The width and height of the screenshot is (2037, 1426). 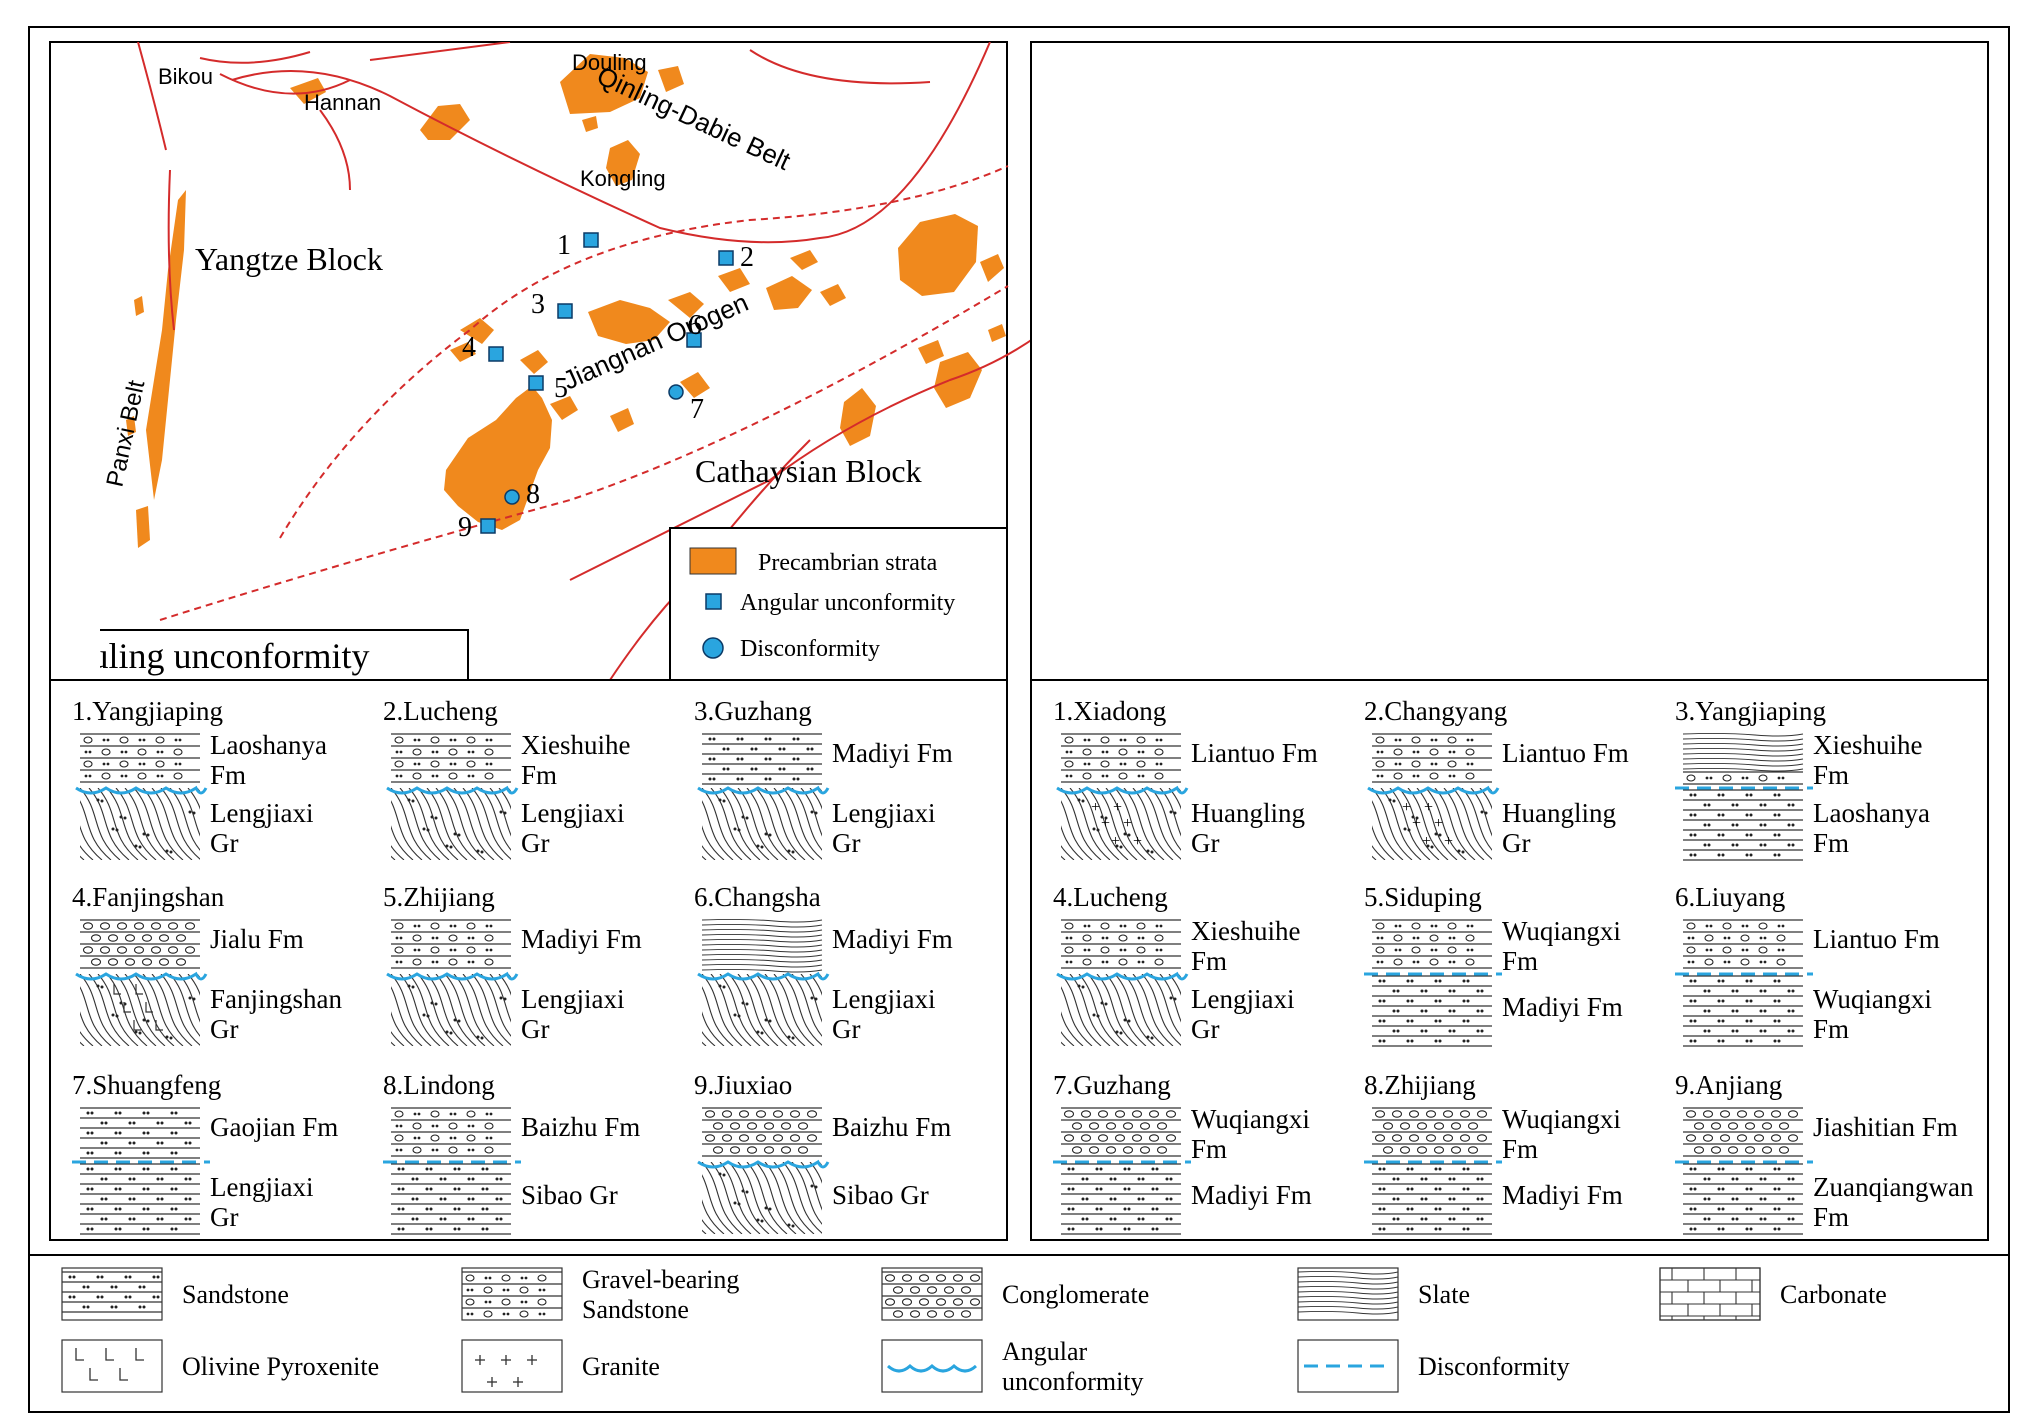 I want to click on slate-line, so click(x=1348, y=1297).